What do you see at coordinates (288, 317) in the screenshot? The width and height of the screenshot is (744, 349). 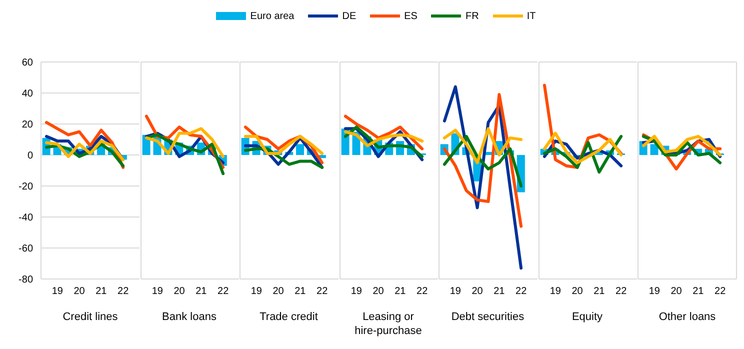 I see `x-axis-title: Trade credit` at bounding box center [288, 317].